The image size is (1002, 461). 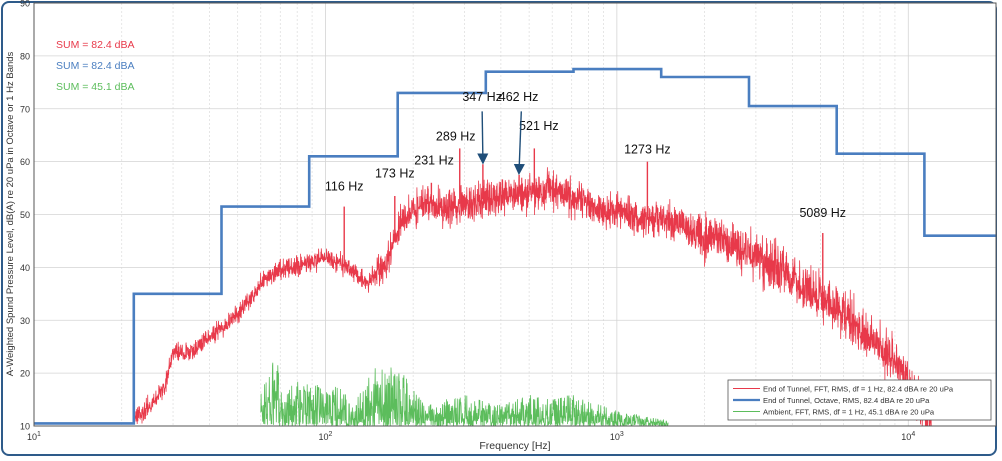 I want to click on x-tick-label: 10⁴, so click(x=908, y=436).